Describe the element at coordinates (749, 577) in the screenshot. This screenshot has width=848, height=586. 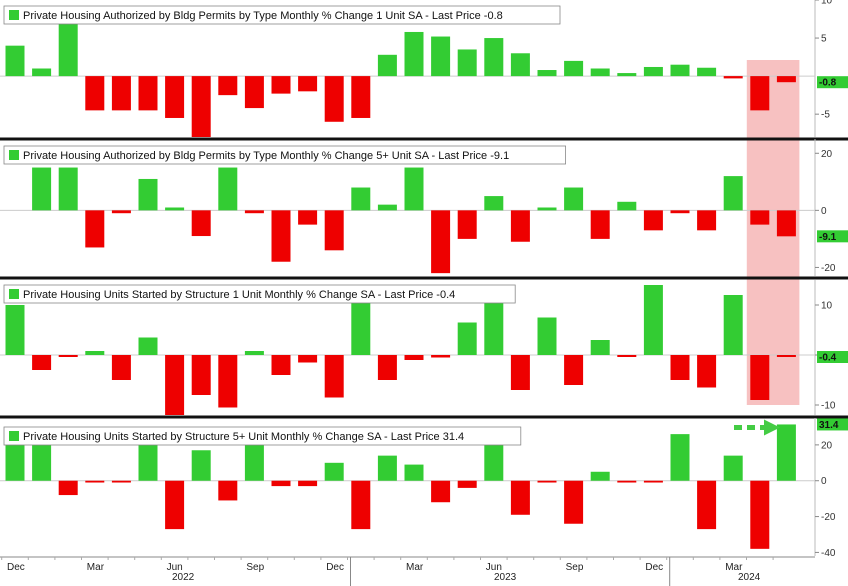
I see `x-year-label: 2024` at that location.